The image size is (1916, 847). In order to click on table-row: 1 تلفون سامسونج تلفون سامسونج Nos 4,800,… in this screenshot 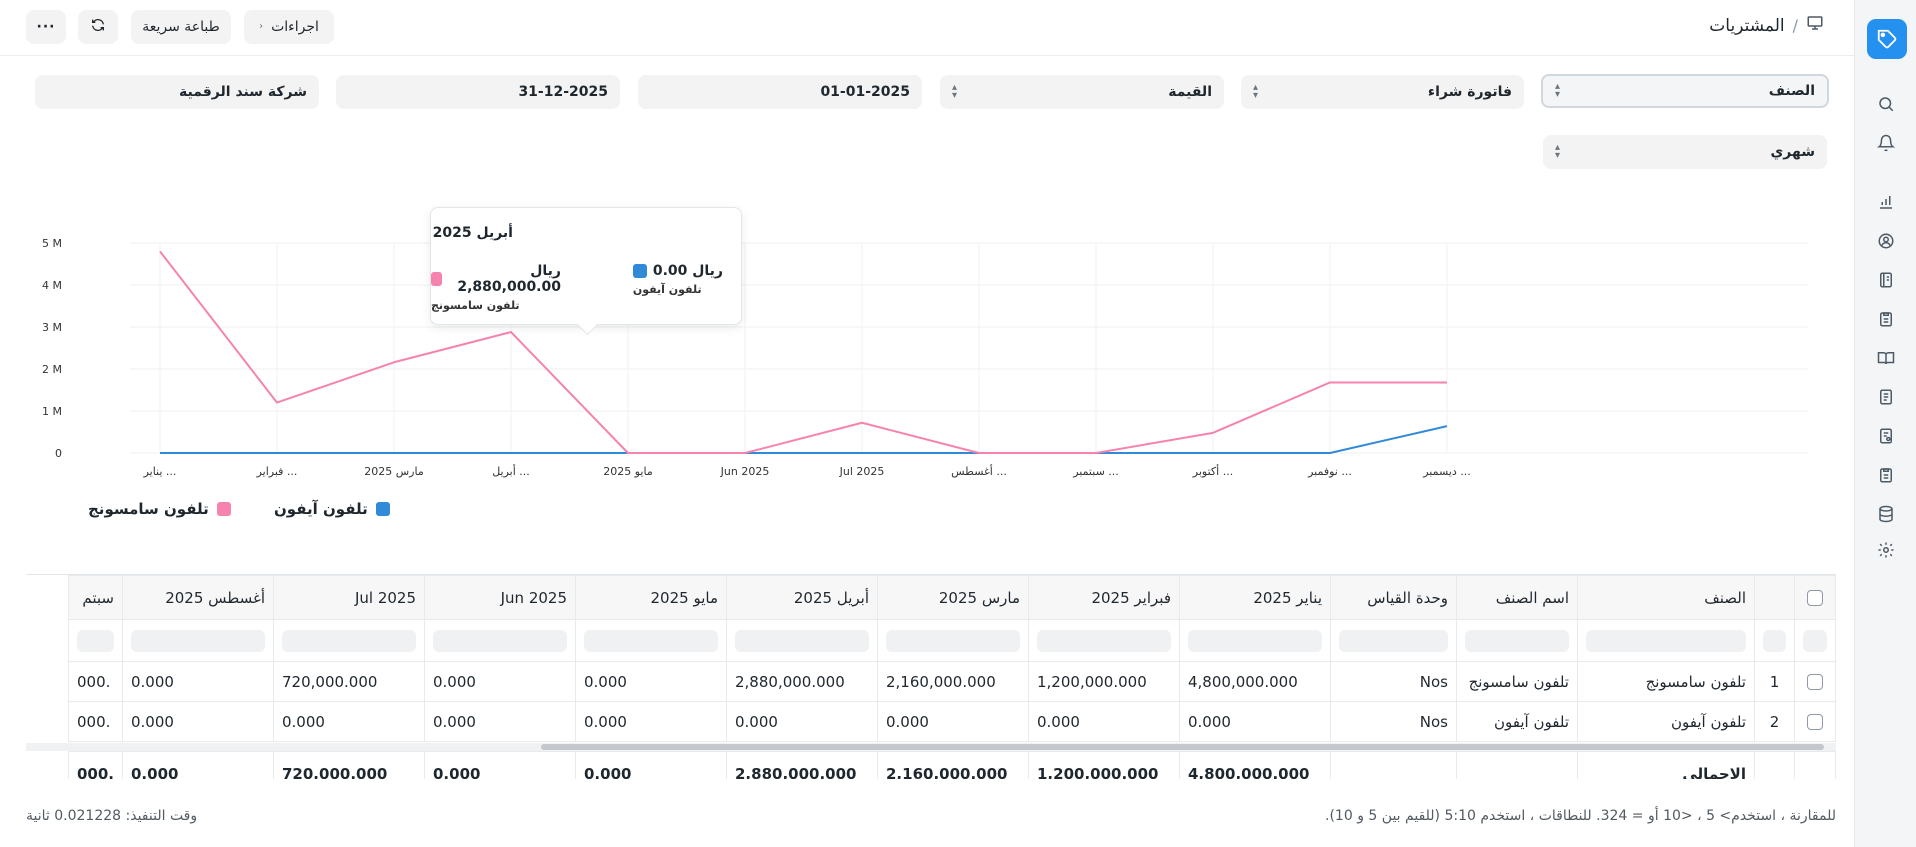, I will do `click(951, 681)`.